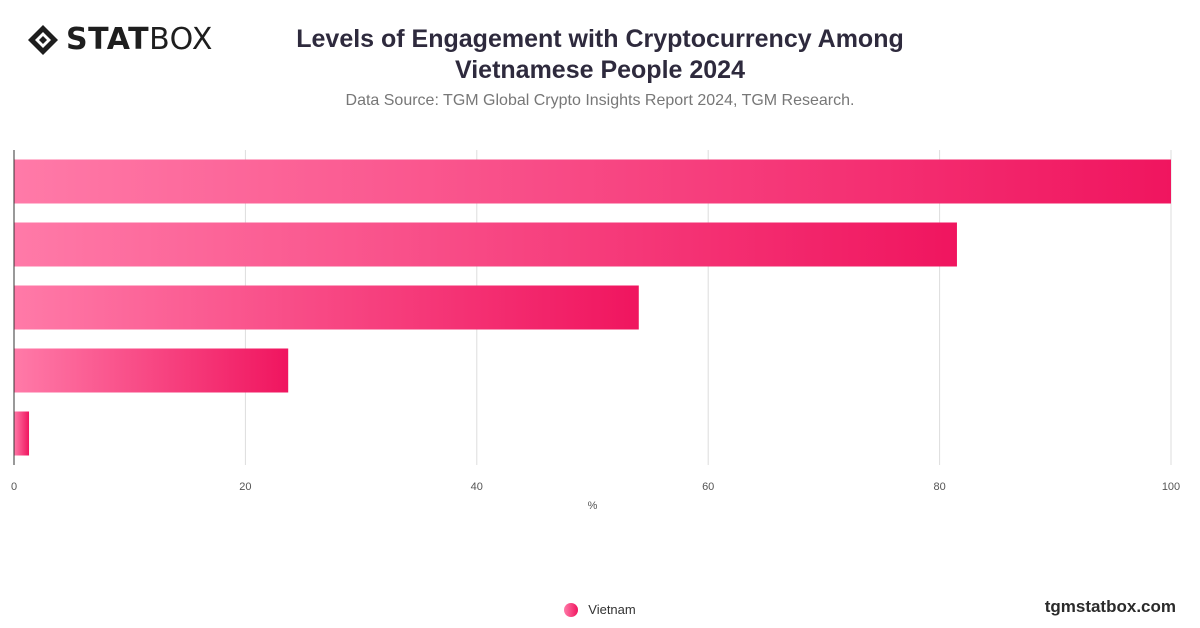  Describe the element at coordinates (1110, 606) in the screenshot. I see `brand-footer: tgmstatbox.com` at that location.